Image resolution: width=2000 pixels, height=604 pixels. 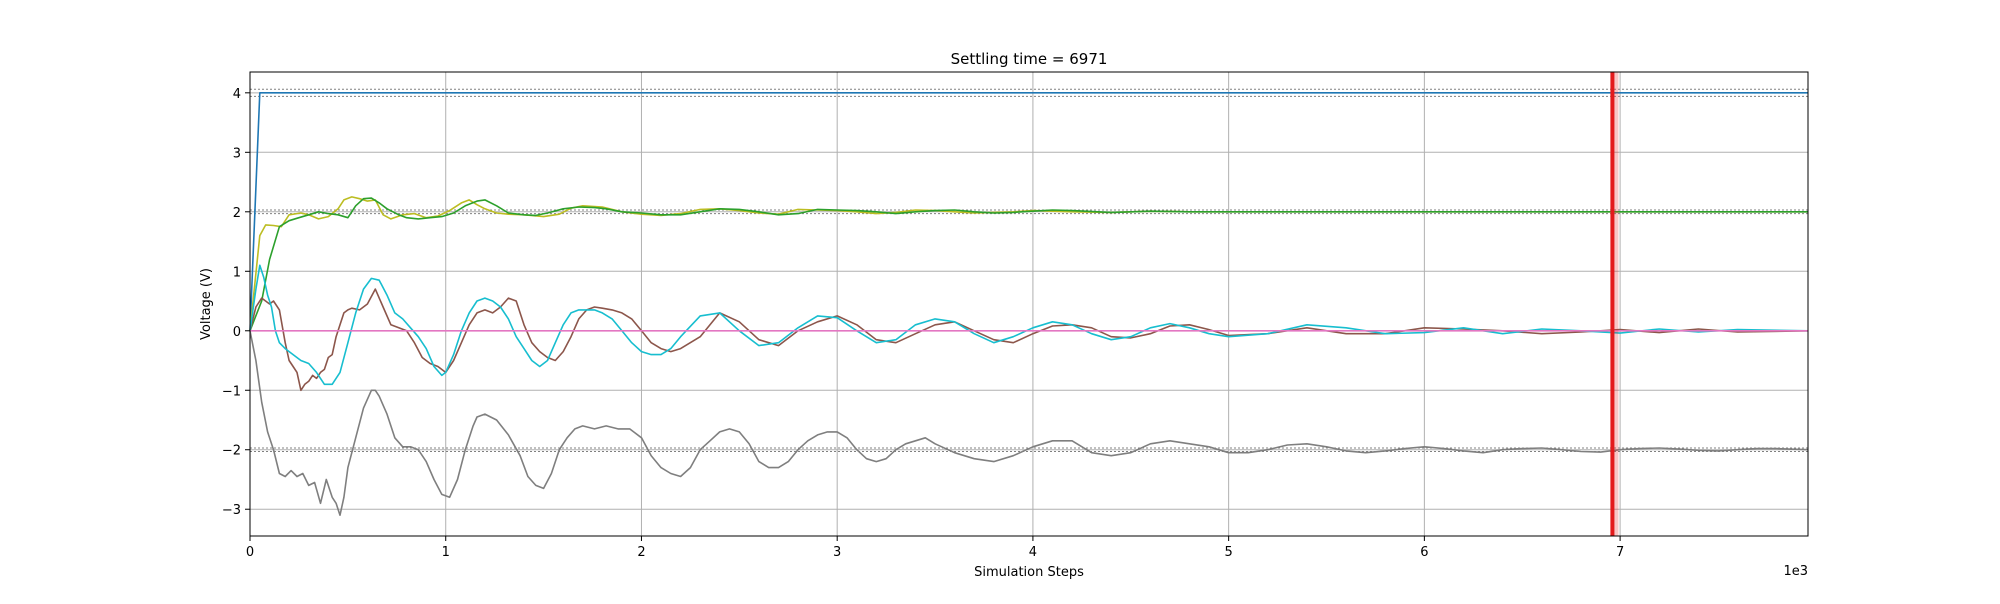 I want to click on y-tick-label: −1, so click(x=231, y=391).